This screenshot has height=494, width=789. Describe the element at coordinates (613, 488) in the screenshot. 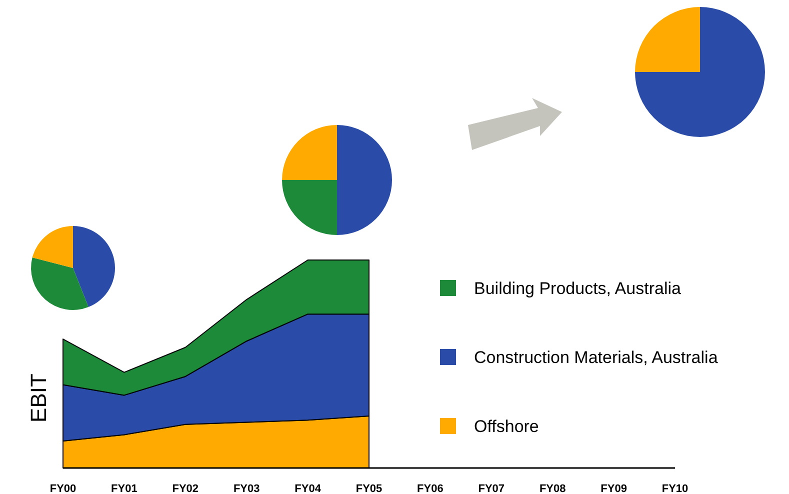

I see `x-tick-label: FY09` at that location.